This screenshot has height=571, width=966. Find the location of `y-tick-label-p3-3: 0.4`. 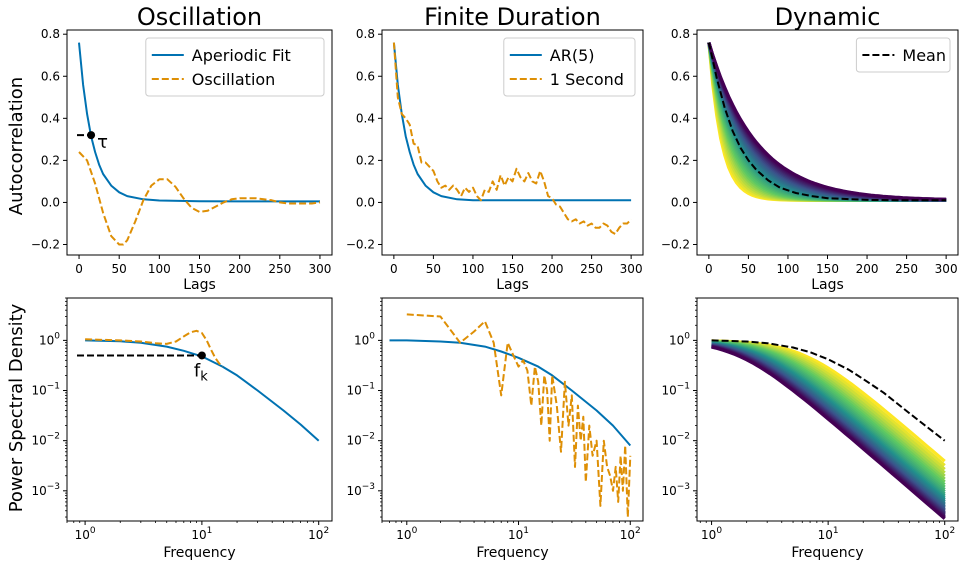

y-tick-label-p3-3: 0.4 is located at coordinates (680, 118).